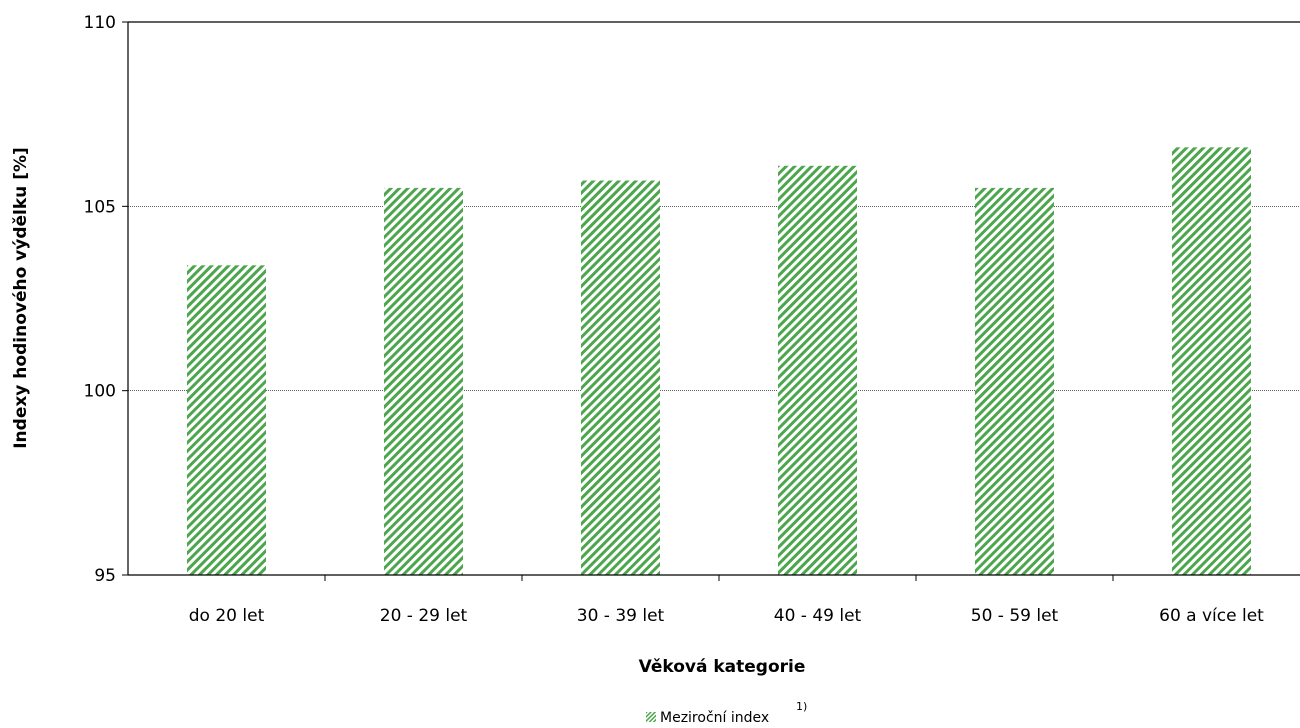 The image size is (1300, 728). Describe the element at coordinates (100, 207) in the screenshot. I see `y-tick-label: 105` at that location.